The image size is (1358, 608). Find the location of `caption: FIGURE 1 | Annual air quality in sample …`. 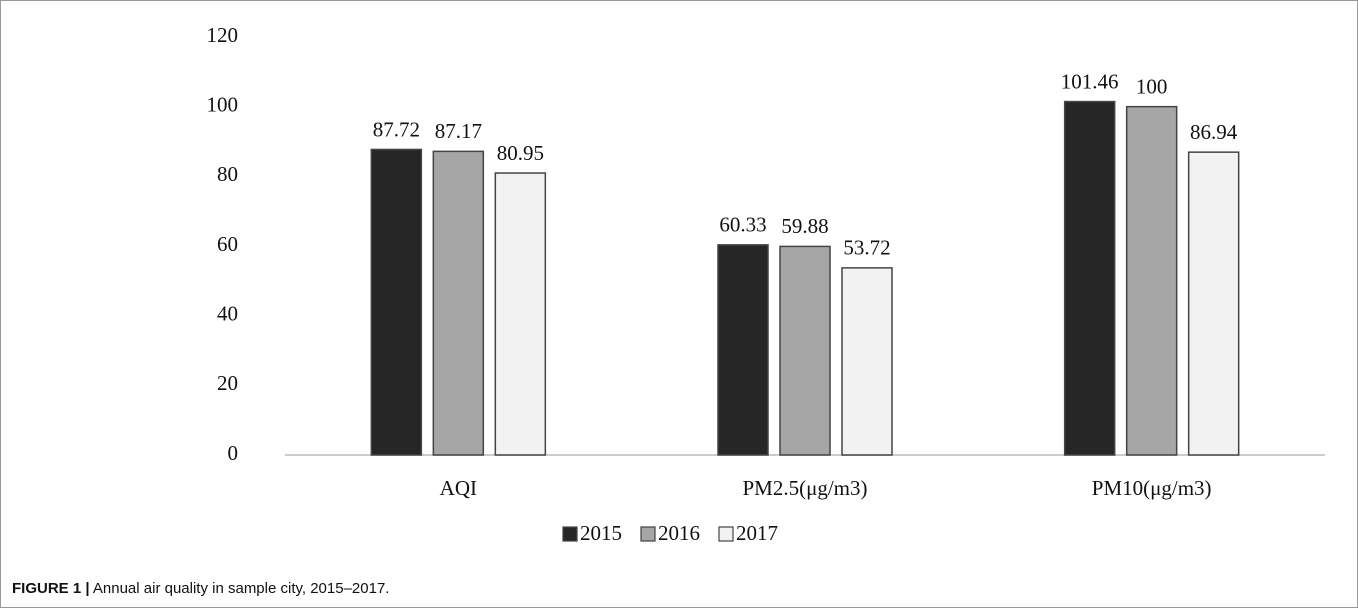

caption: FIGURE 1 | Annual air quality in sample … is located at coordinates (200, 588).